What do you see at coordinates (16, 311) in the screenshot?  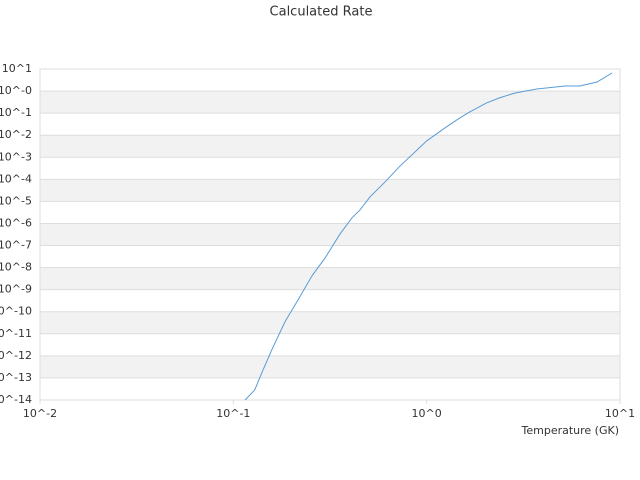 I see `y-tick-label: 10^-10` at bounding box center [16, 311].